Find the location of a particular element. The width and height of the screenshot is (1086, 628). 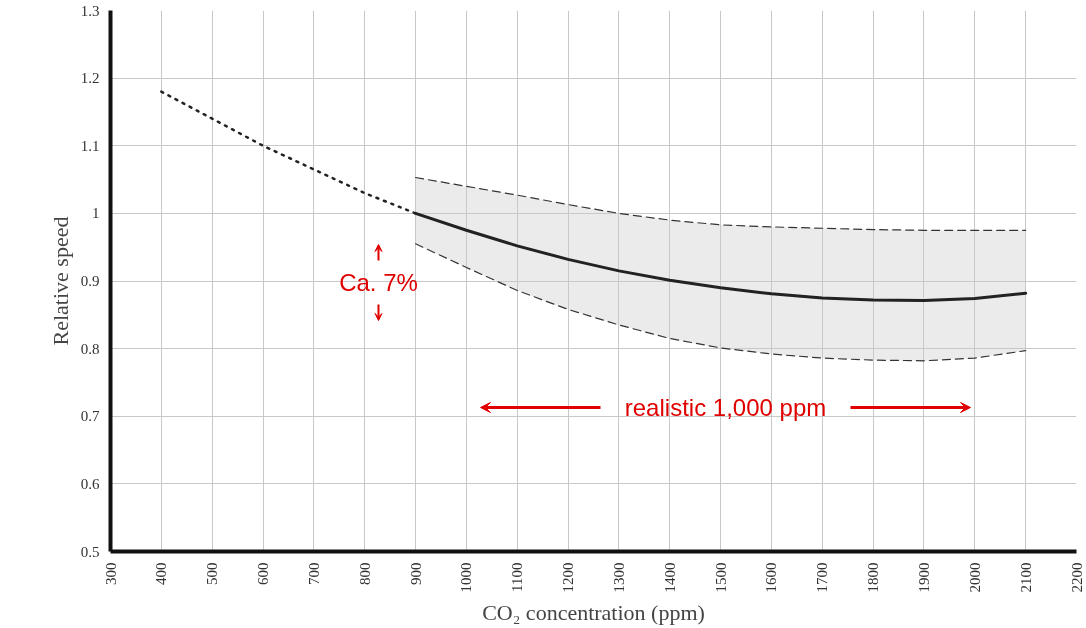

x-tick-label: 2200 is located at coordinates (1076, 577).